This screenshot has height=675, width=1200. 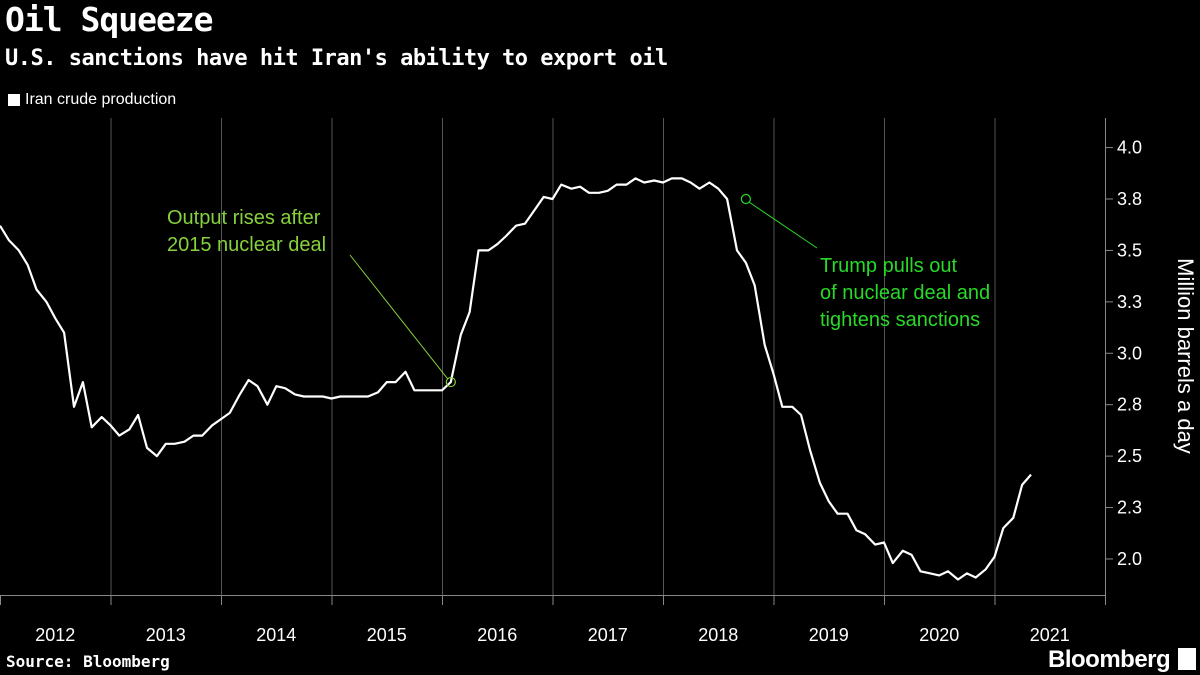 What do you see at coordinates (1187, 659) in the screenshot?
I see `bloomberg-terminal-icon` at bounding box center [1187, 659].